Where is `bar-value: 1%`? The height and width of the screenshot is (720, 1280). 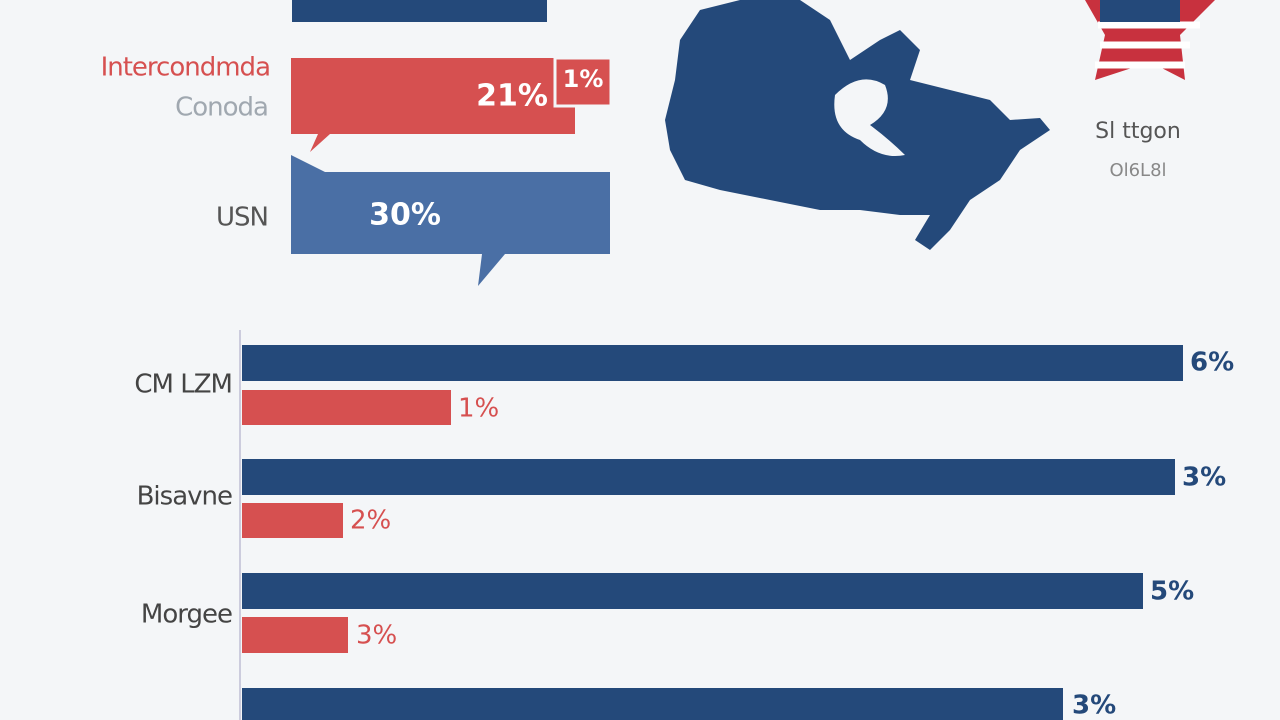 bar-value: 1% is located at coordinates (478, 409).